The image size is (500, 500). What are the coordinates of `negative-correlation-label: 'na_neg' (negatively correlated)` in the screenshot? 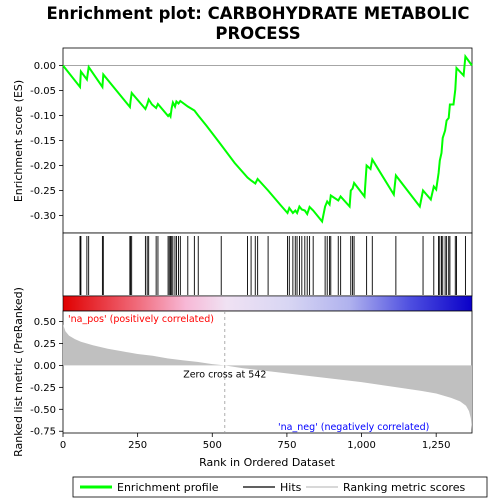 It's located at (353, 427).